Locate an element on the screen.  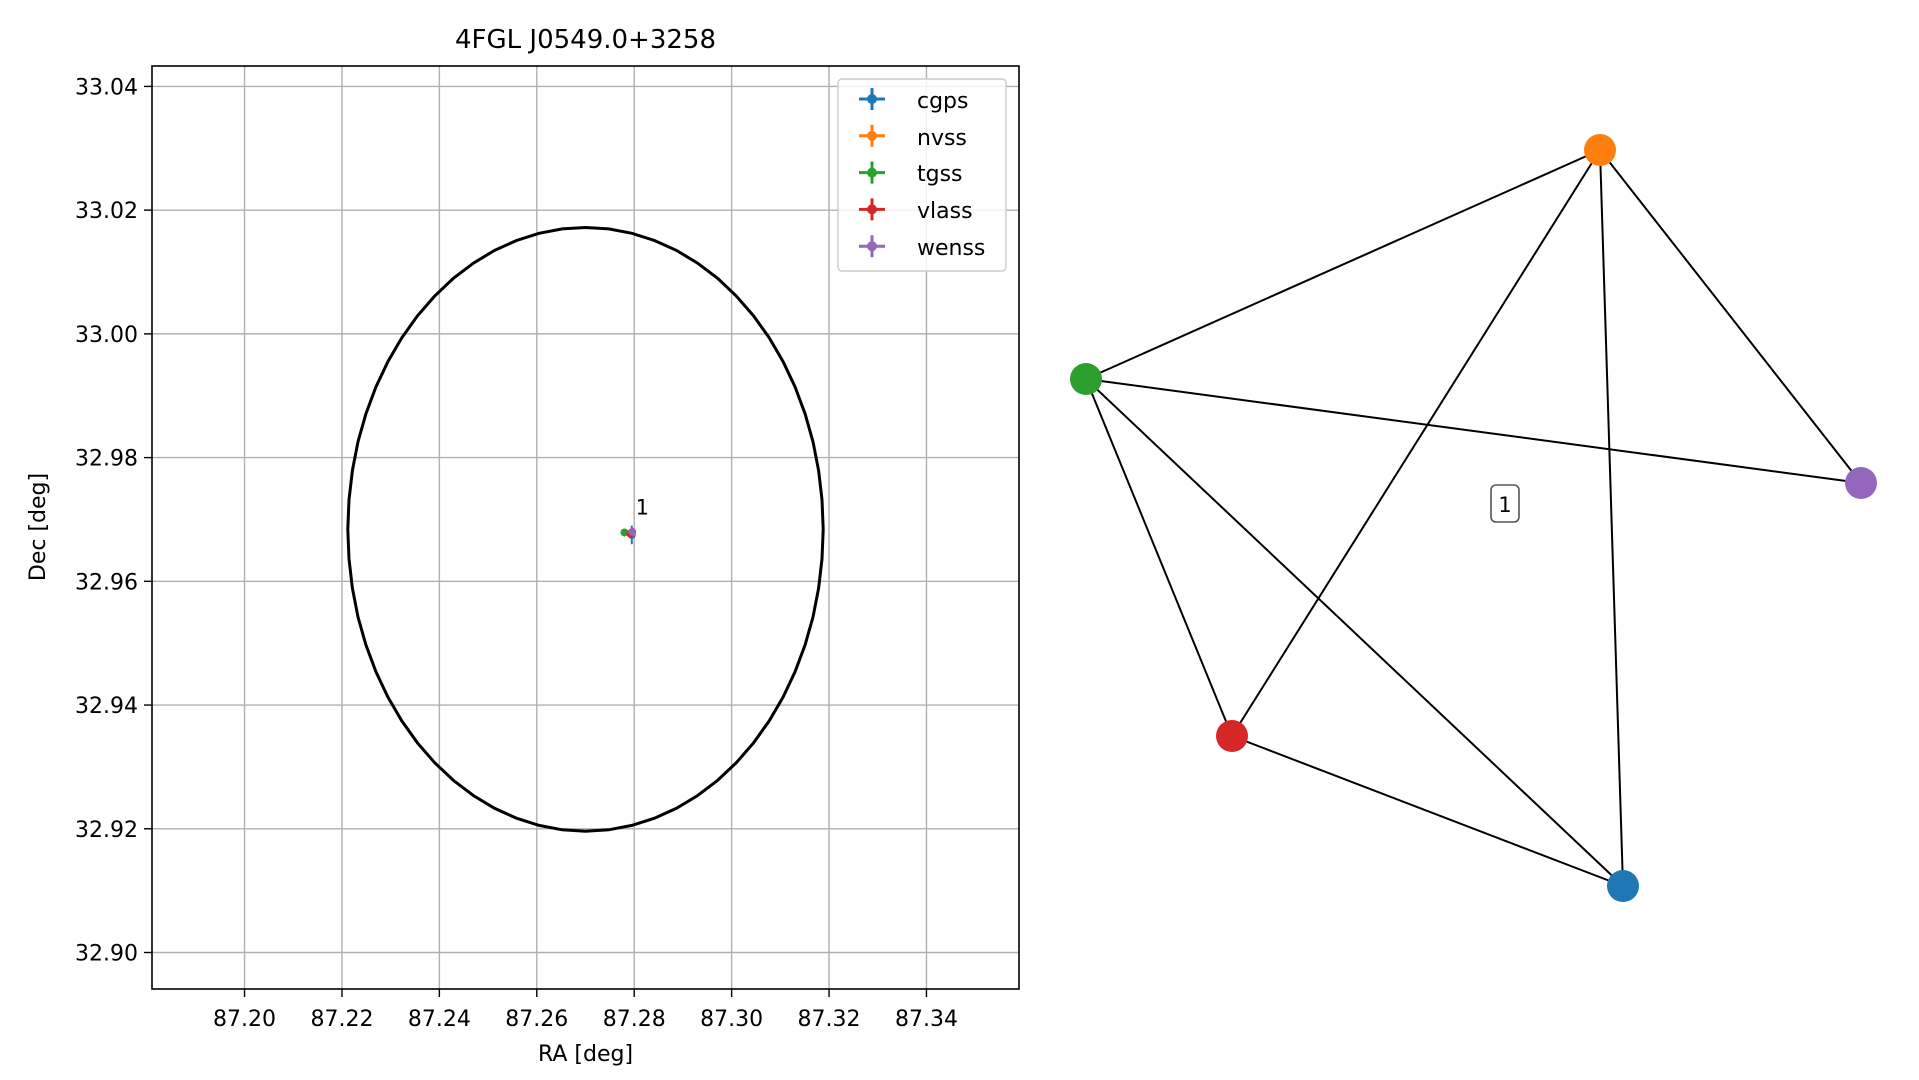
node-cgps is located at coordinates (1623, 886).